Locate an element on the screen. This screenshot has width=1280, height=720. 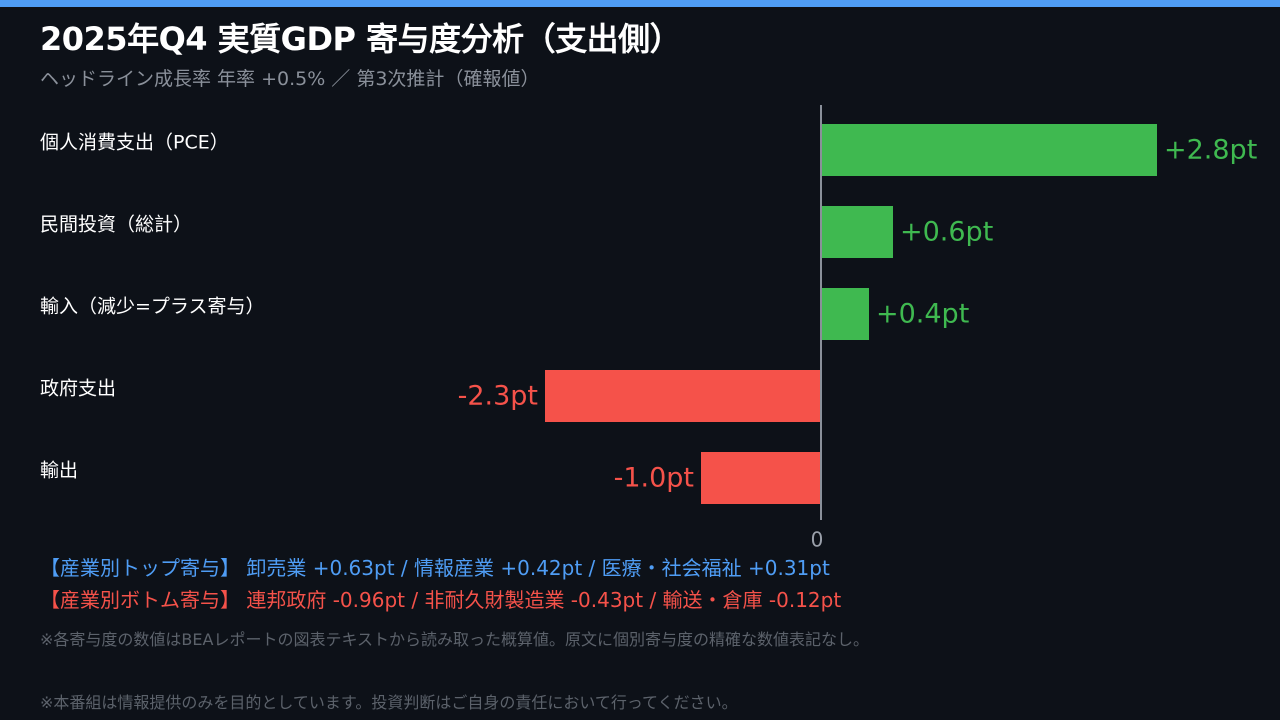
value-label: -1.0pt is located at coordinates (654, 478).